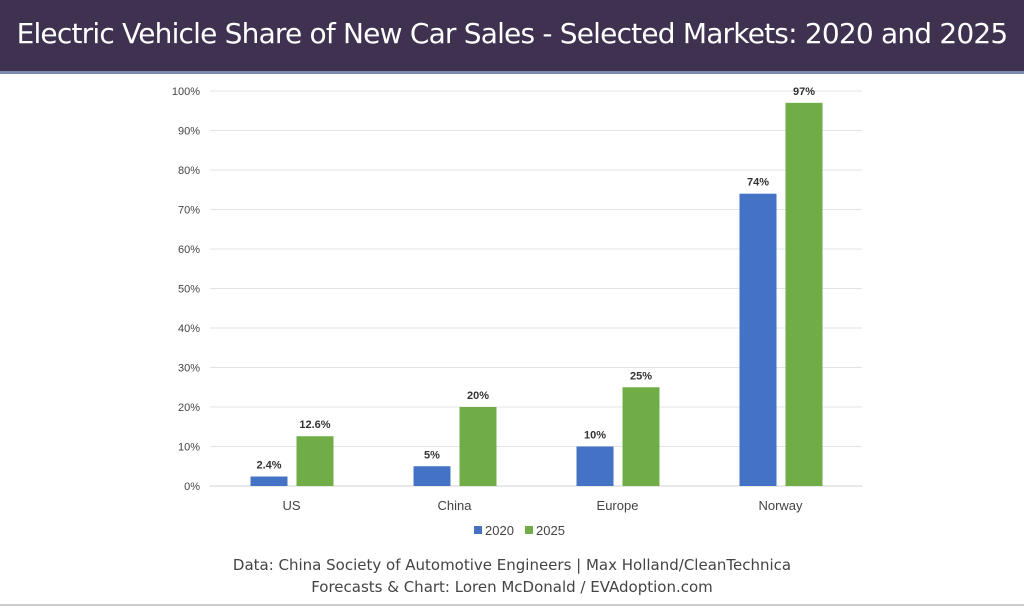 The image size is (1024, 608). What do you see at coordinates (595, 466) in the screenshot?
I see `bar-2020-europe` at bounding box center [595, 466].